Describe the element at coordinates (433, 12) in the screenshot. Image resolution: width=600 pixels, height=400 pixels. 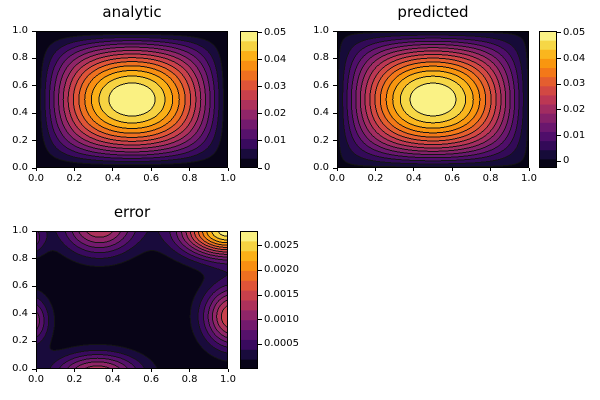
I see `subplot-predicted-title: predicted` at that location.